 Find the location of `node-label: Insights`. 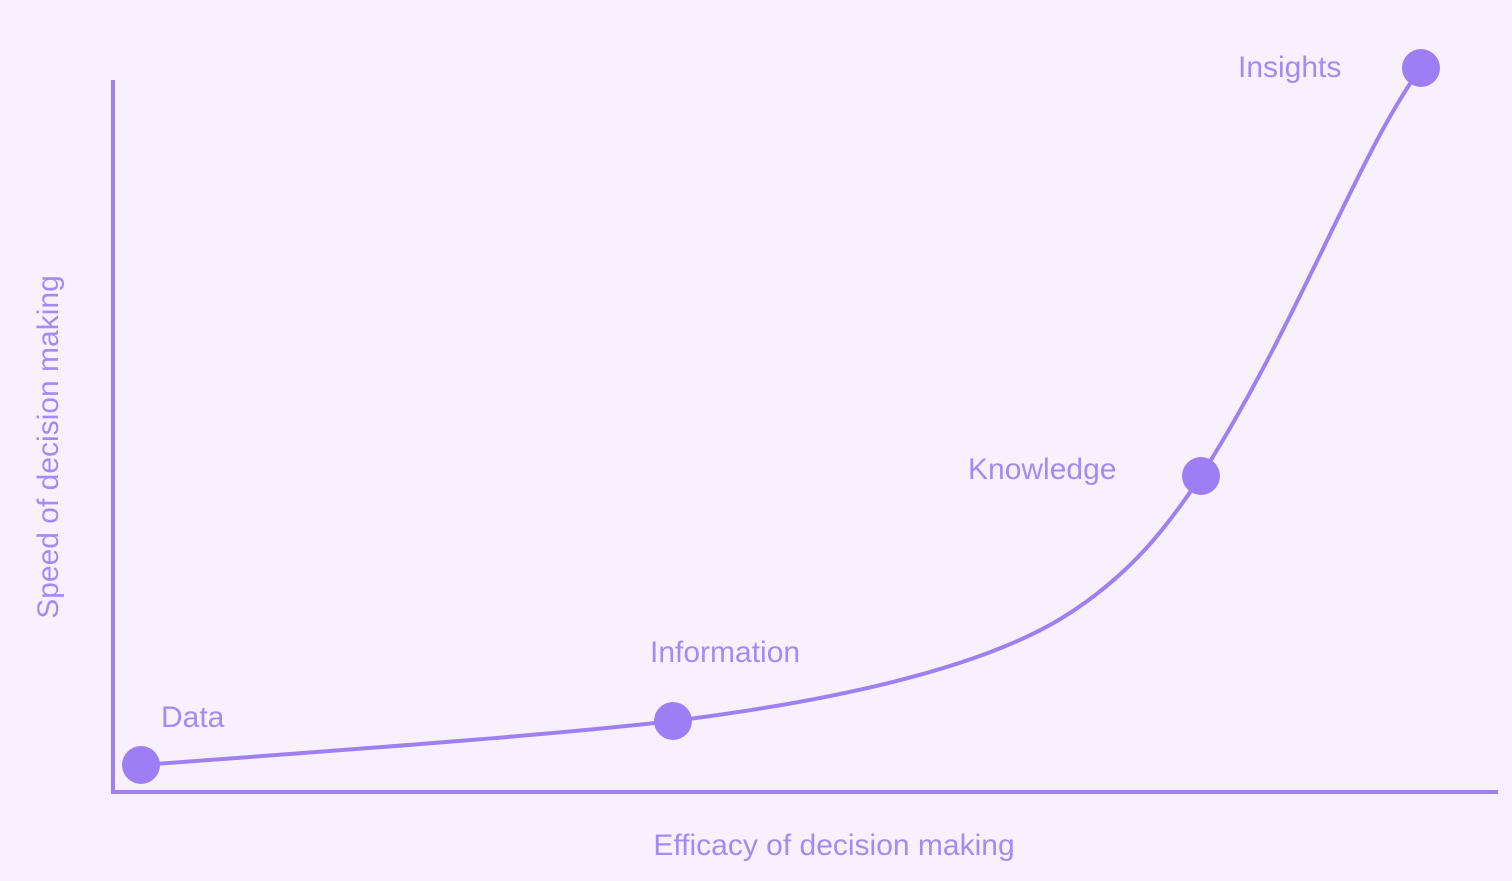

node-label: Insights is located at coordinates (1289, 67).